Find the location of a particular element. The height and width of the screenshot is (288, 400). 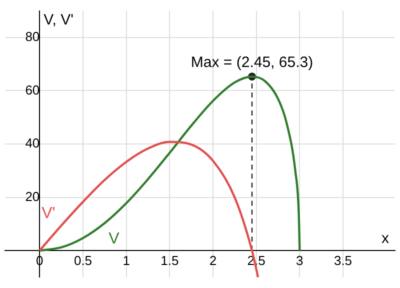

y-tick-label: 40 is located at coordinates (32, 143).